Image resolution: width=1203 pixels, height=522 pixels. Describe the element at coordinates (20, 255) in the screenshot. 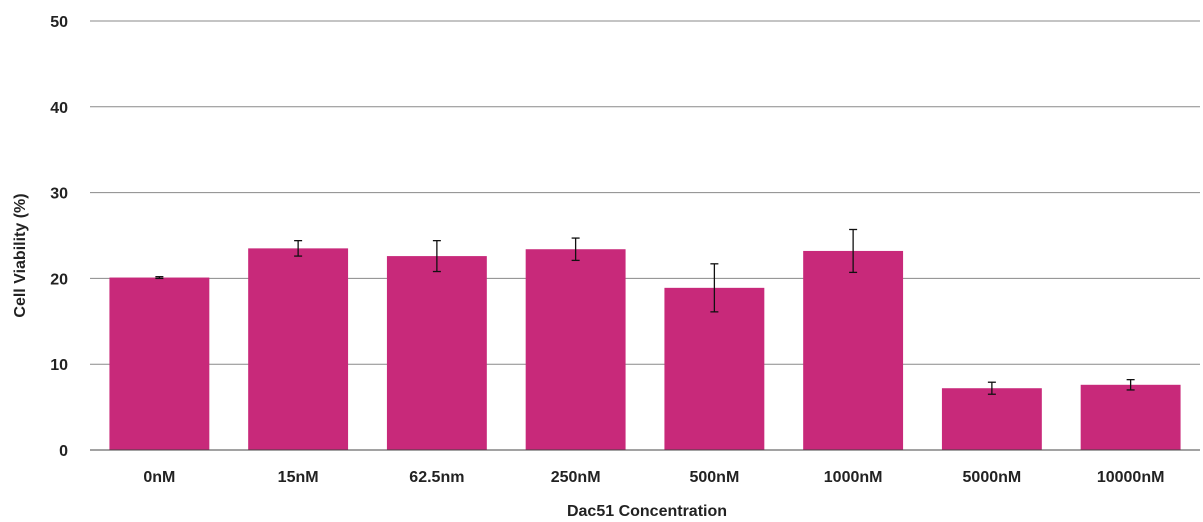

I see `y-axis-title: Cell Viability (%)` at that location.